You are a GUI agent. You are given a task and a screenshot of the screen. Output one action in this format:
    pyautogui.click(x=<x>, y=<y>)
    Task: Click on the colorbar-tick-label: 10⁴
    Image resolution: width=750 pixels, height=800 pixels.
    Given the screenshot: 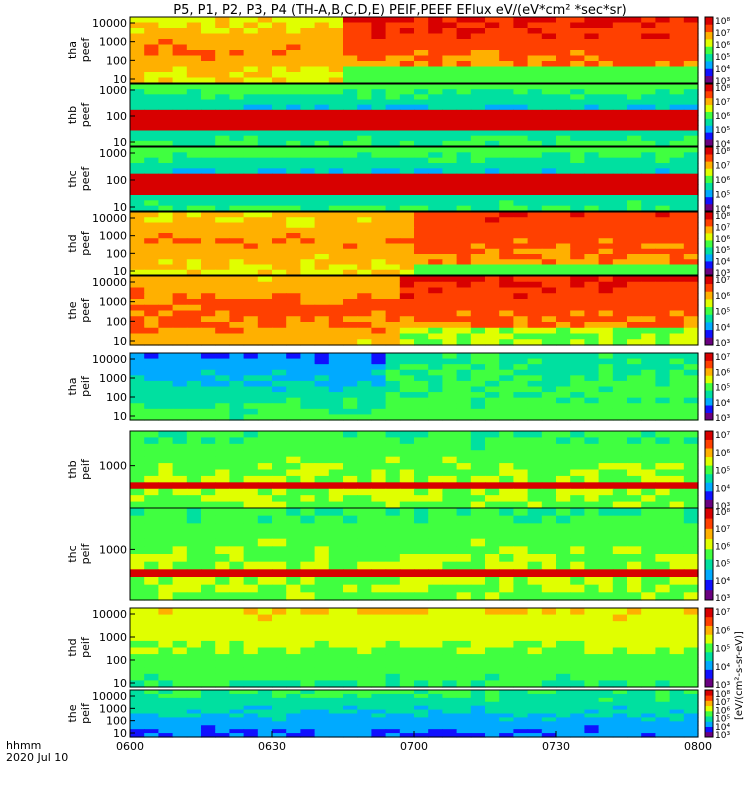 What is the action you would take?
    pyautogui.click(x=722, y=489)
    